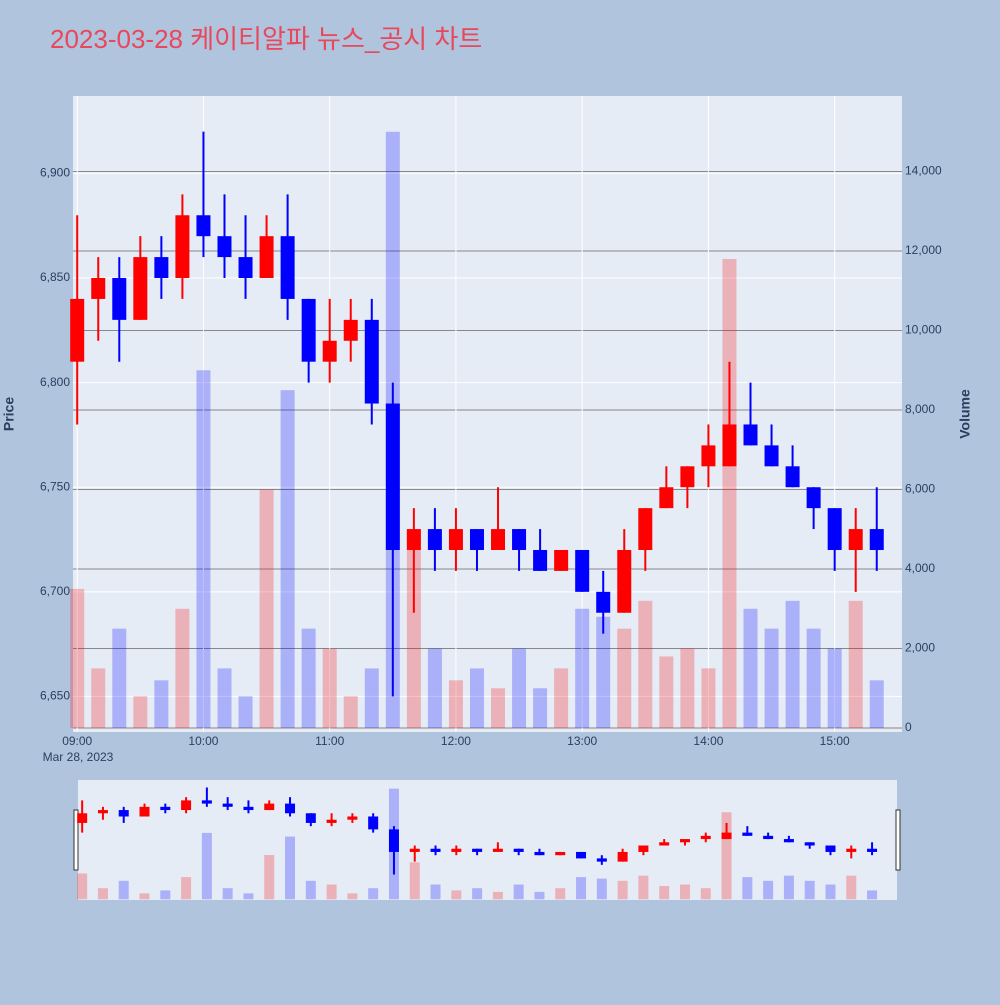 This screenshot has height=1005, width=1000. What do you see at coordinates (55, 696) in the screenshot?
I see `y-tick-label: 6,650` at bounding box center [55, 696].